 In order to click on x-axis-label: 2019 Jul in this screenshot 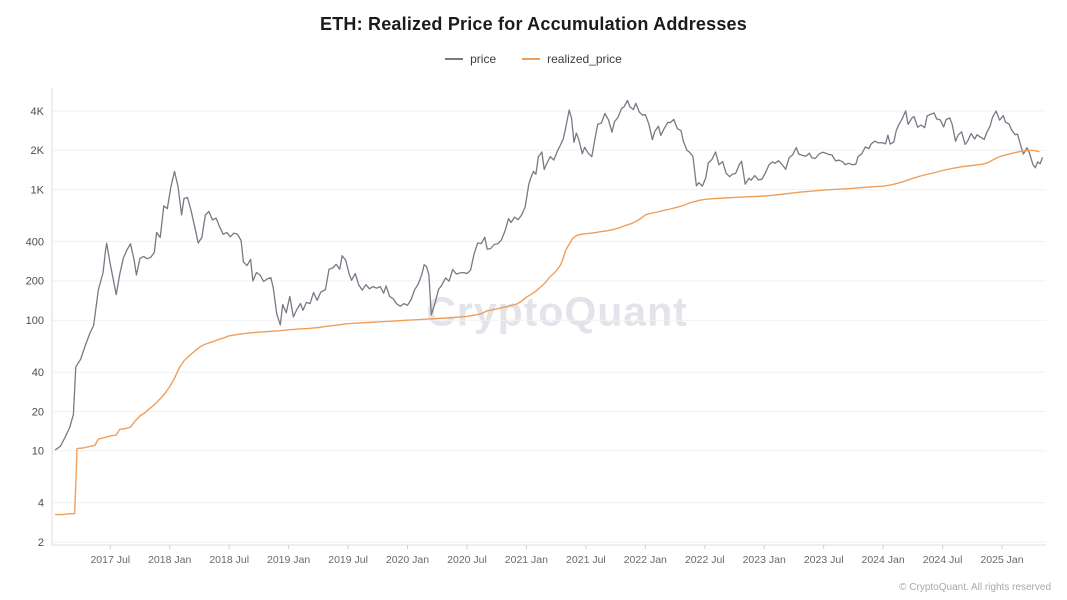, I will do `click(348, 560)`.